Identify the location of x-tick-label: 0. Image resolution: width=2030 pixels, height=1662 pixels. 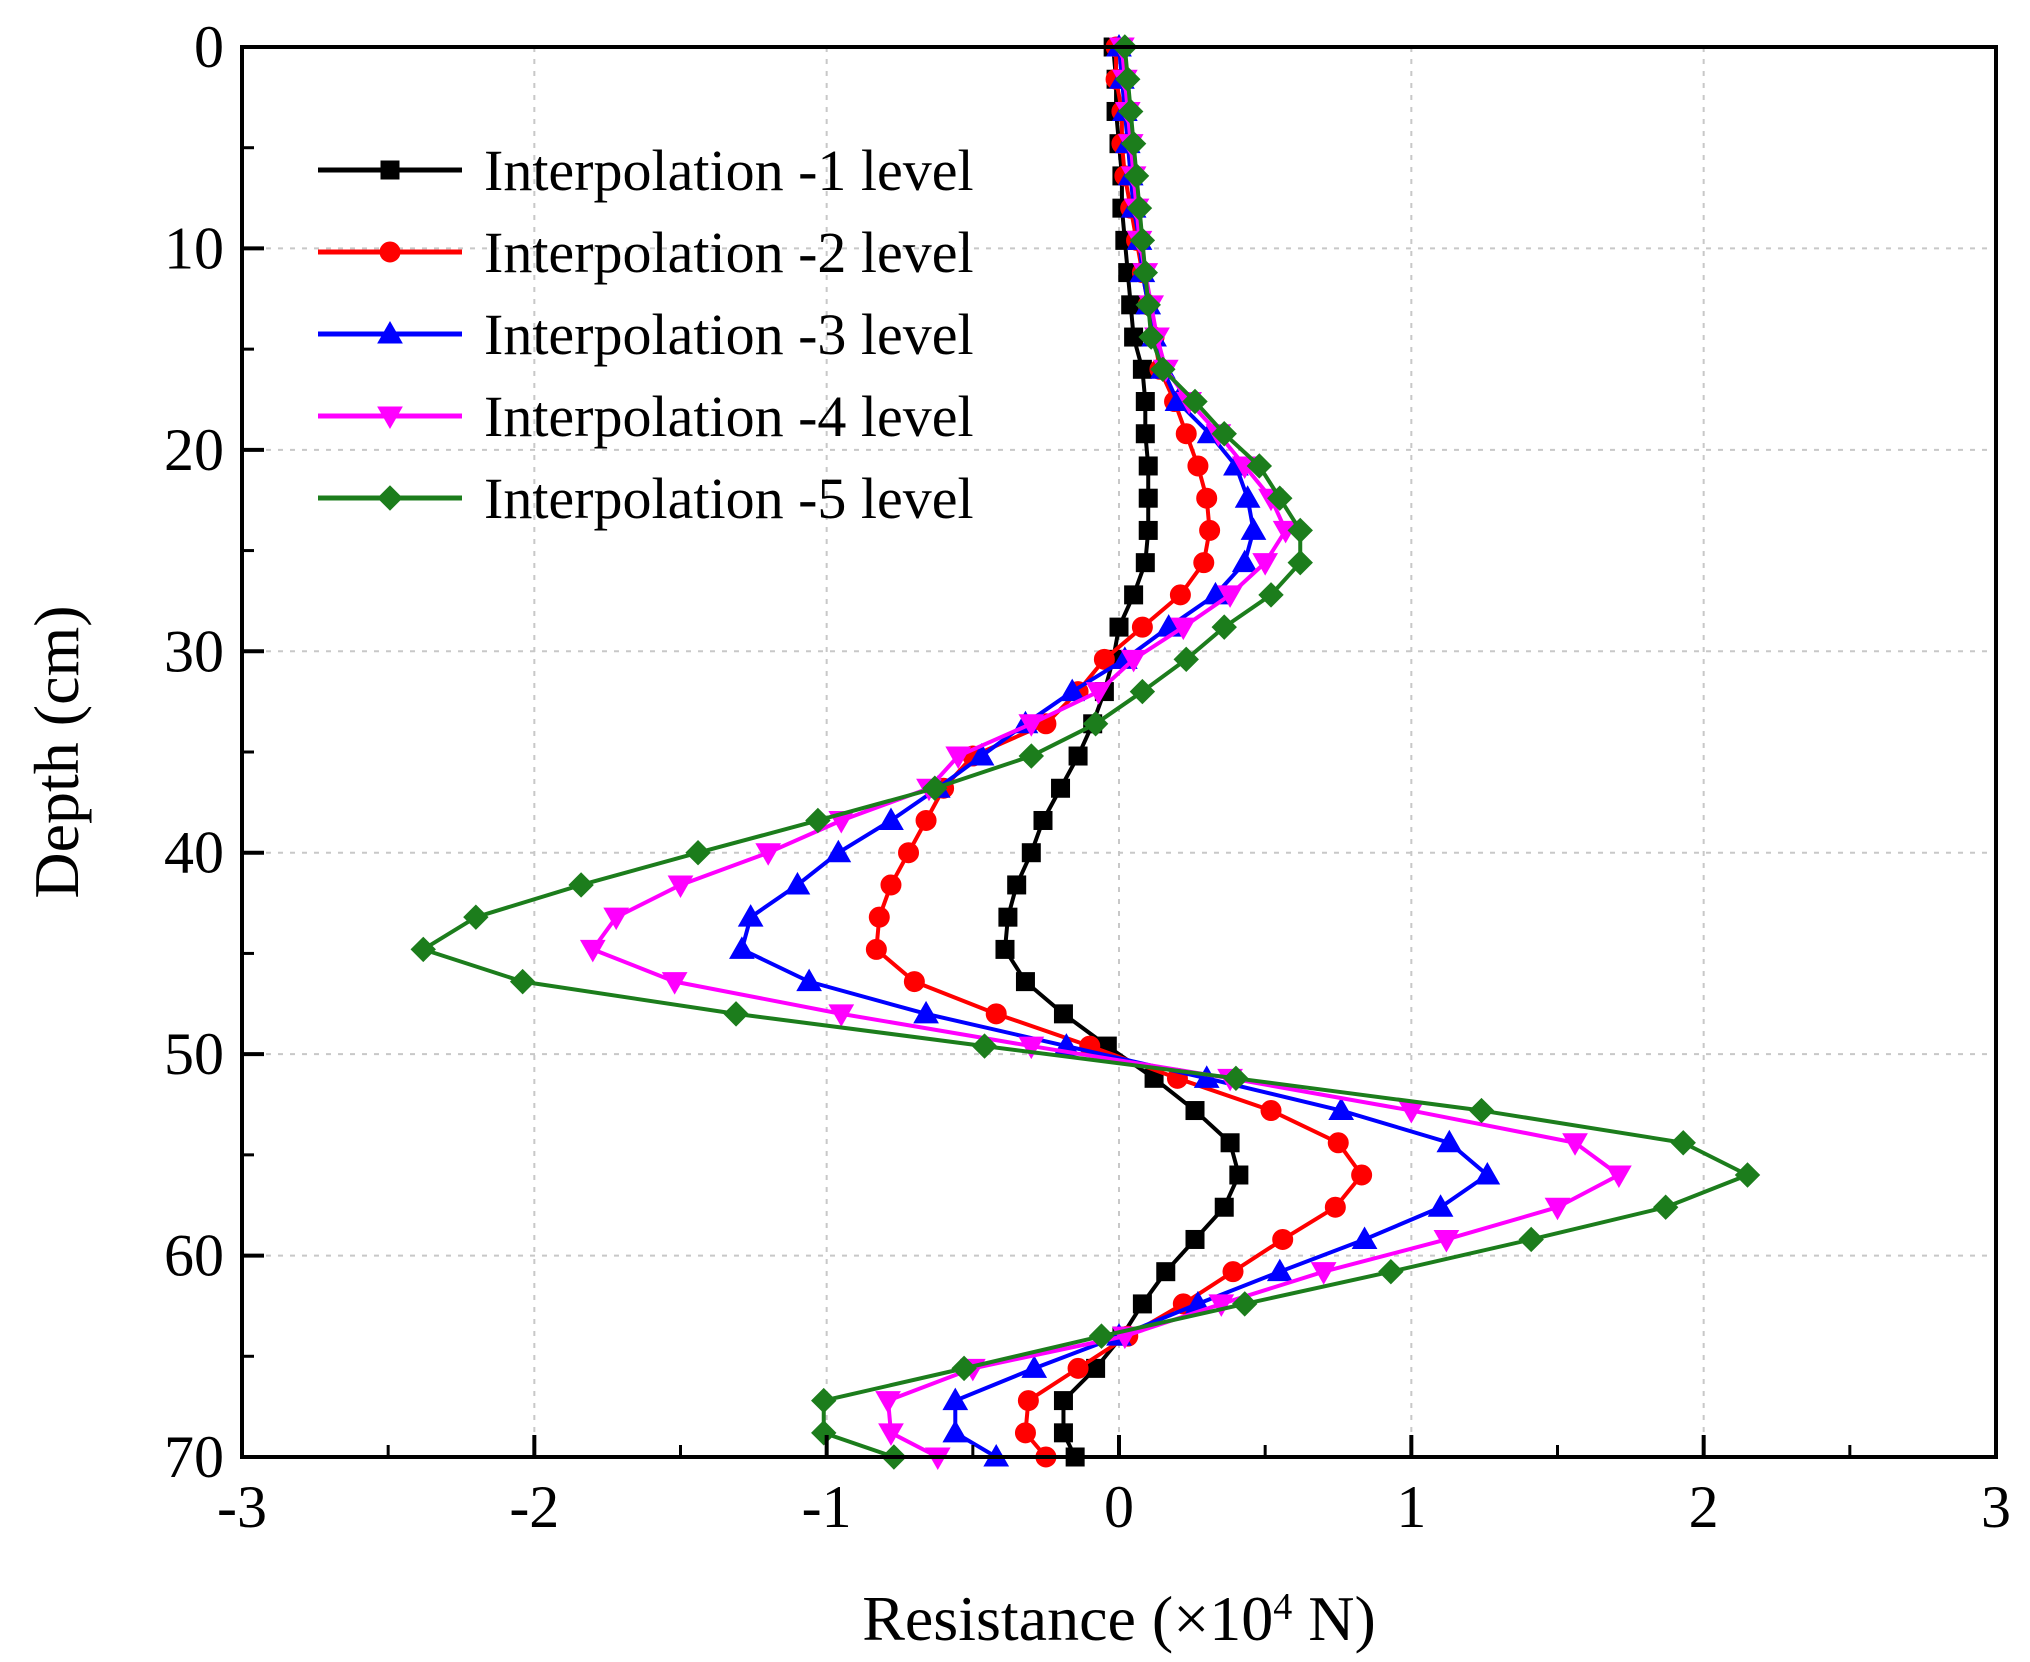
(1119, 1507).